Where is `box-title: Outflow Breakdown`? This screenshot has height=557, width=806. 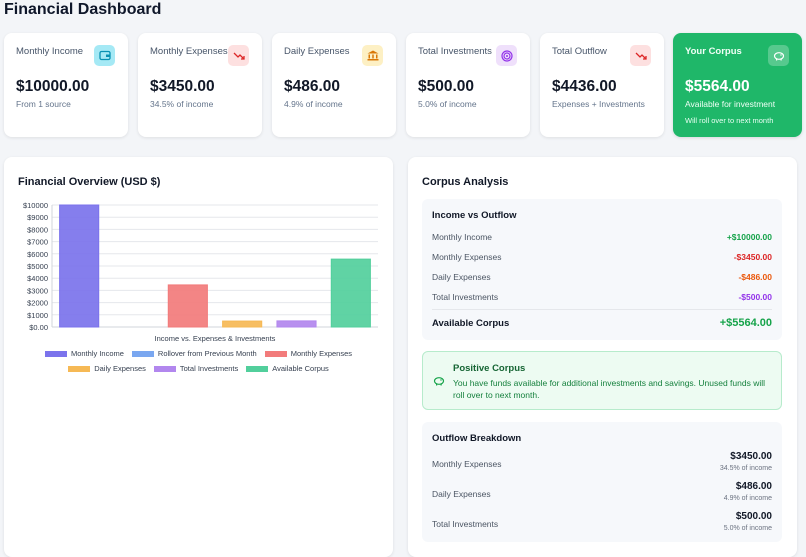 box-title: Outflow Breakdown is located at coordinates (477, 438).